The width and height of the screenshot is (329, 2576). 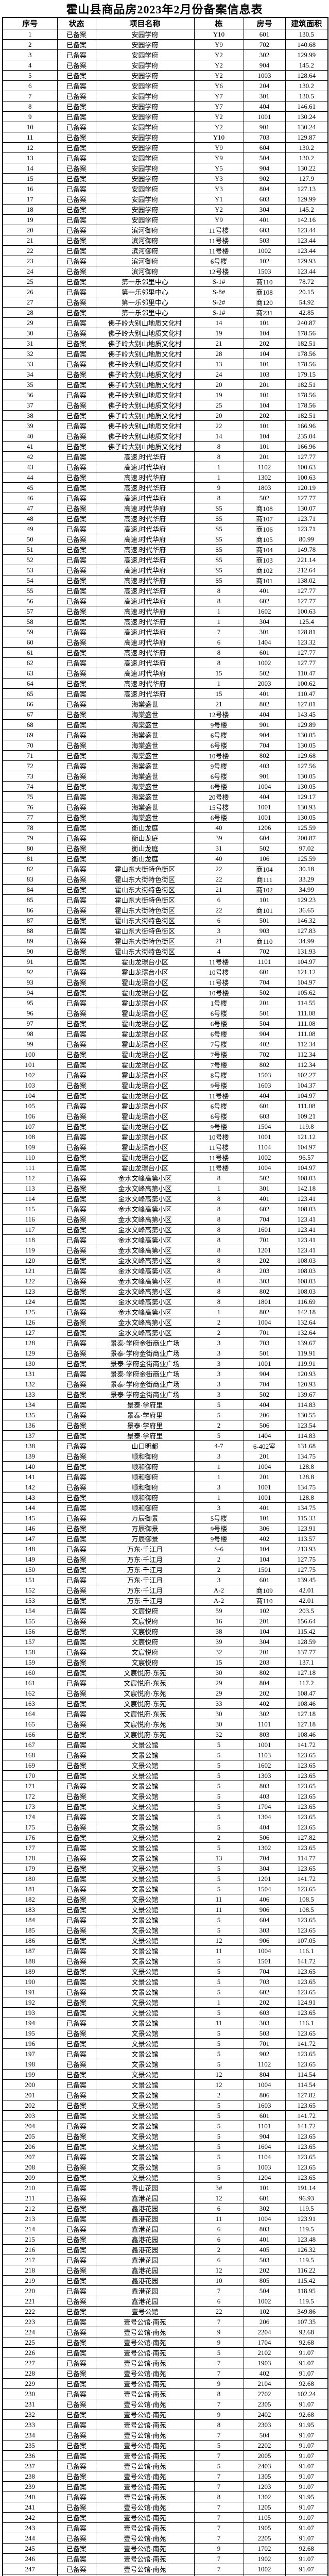 I want to click on cell-index: 11, so click(x=30, y=137).